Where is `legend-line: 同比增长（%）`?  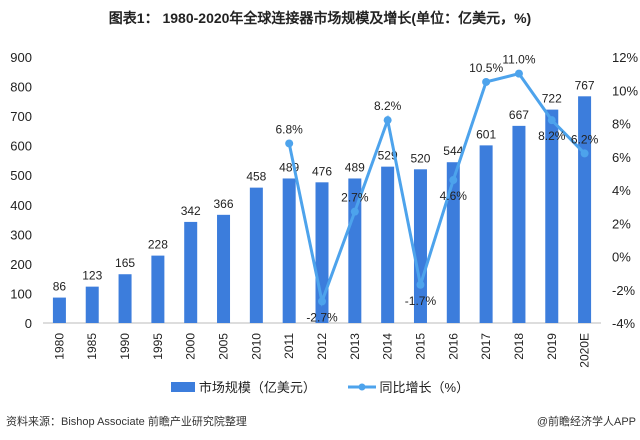 legend-line: 同比增长（%） is located at coordinates (408, 386).